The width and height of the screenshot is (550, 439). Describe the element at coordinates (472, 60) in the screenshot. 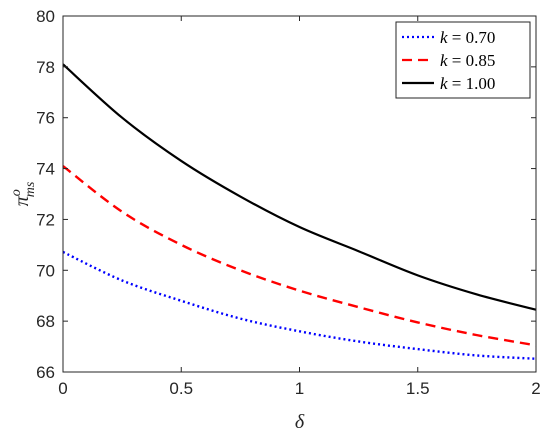

I see `legend-value: = 0.85` at that location.